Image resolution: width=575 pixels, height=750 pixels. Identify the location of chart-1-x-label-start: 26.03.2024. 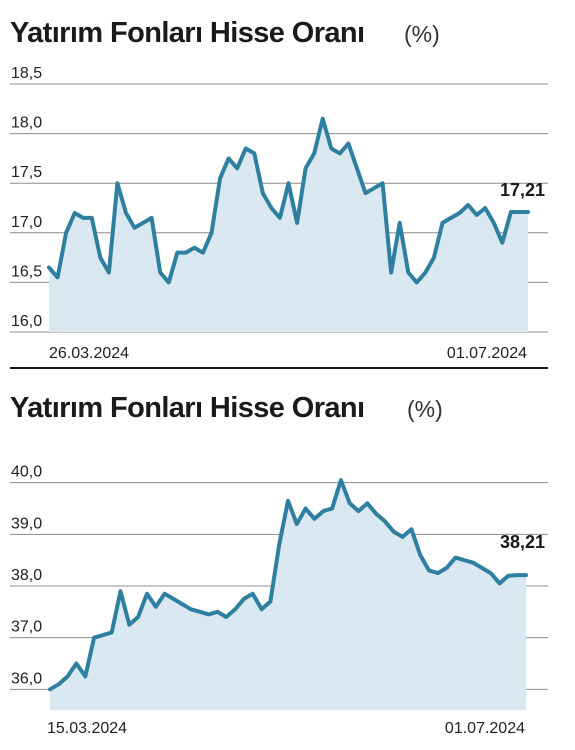
(89, 353).